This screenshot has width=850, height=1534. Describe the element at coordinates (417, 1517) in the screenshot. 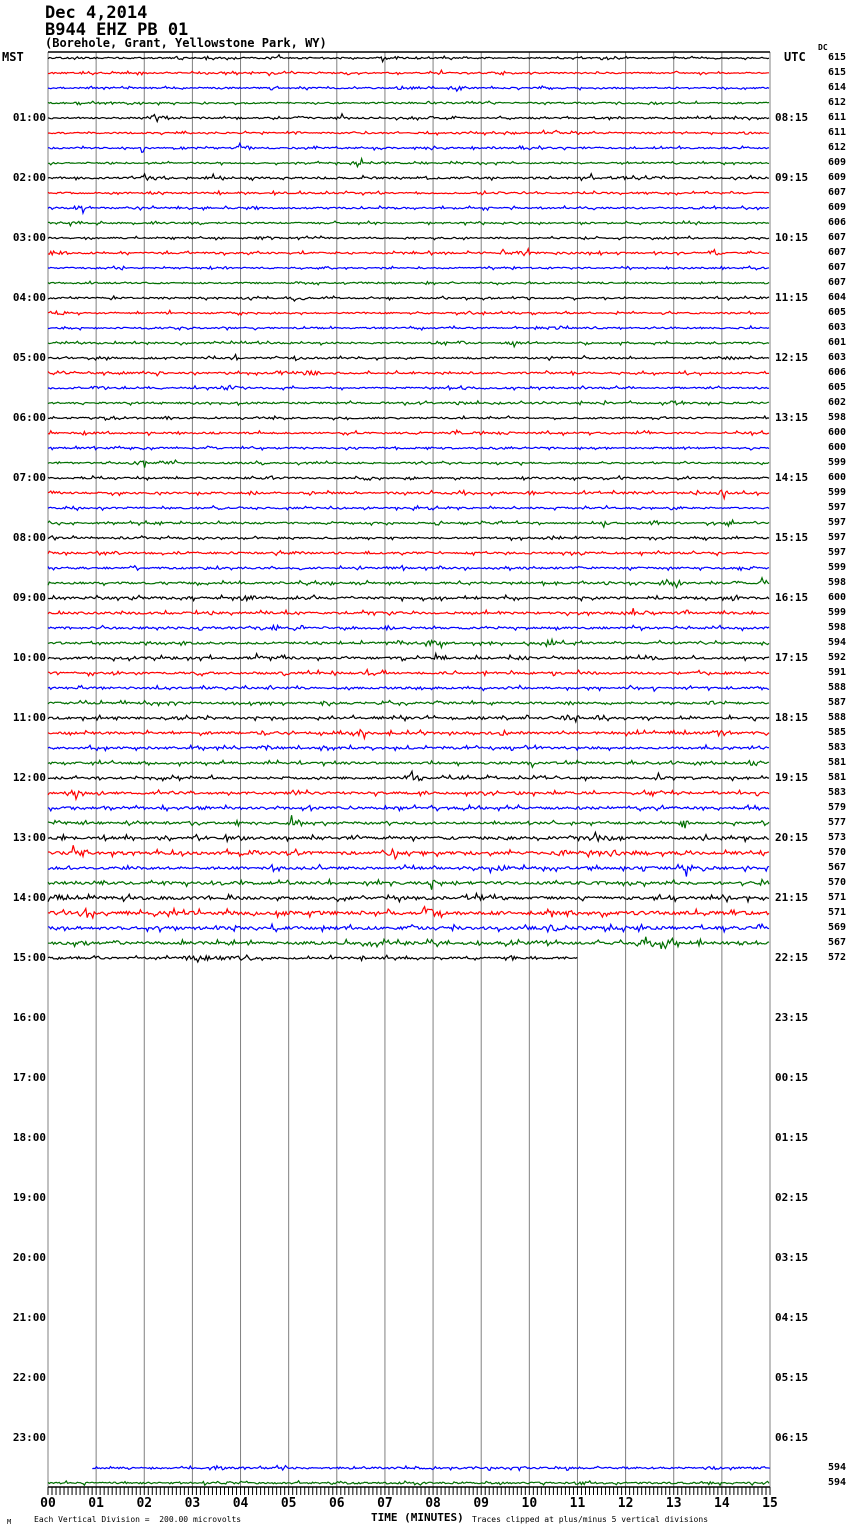

I see `x-axis-title: TIME (MINUTES)` at that location.